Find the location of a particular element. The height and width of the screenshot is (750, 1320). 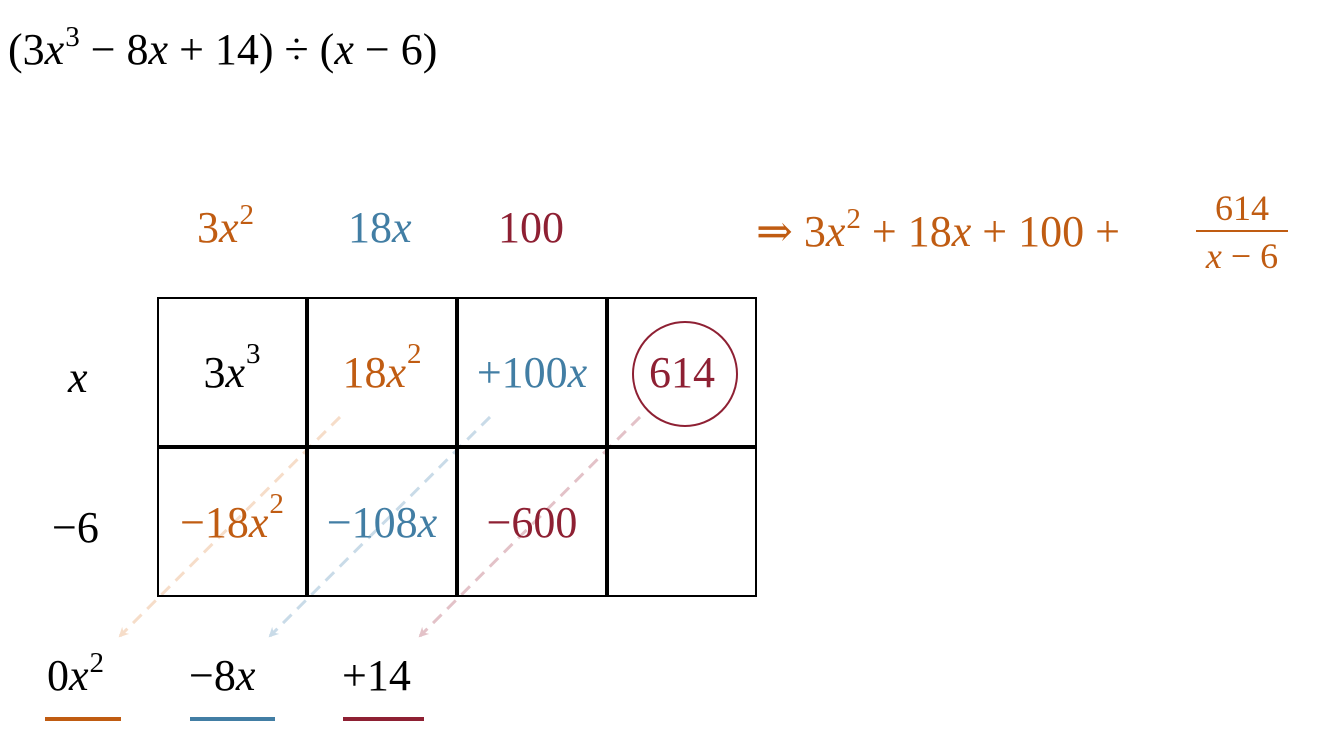

cell-coef: 18 is located at coordinates (364, 372).